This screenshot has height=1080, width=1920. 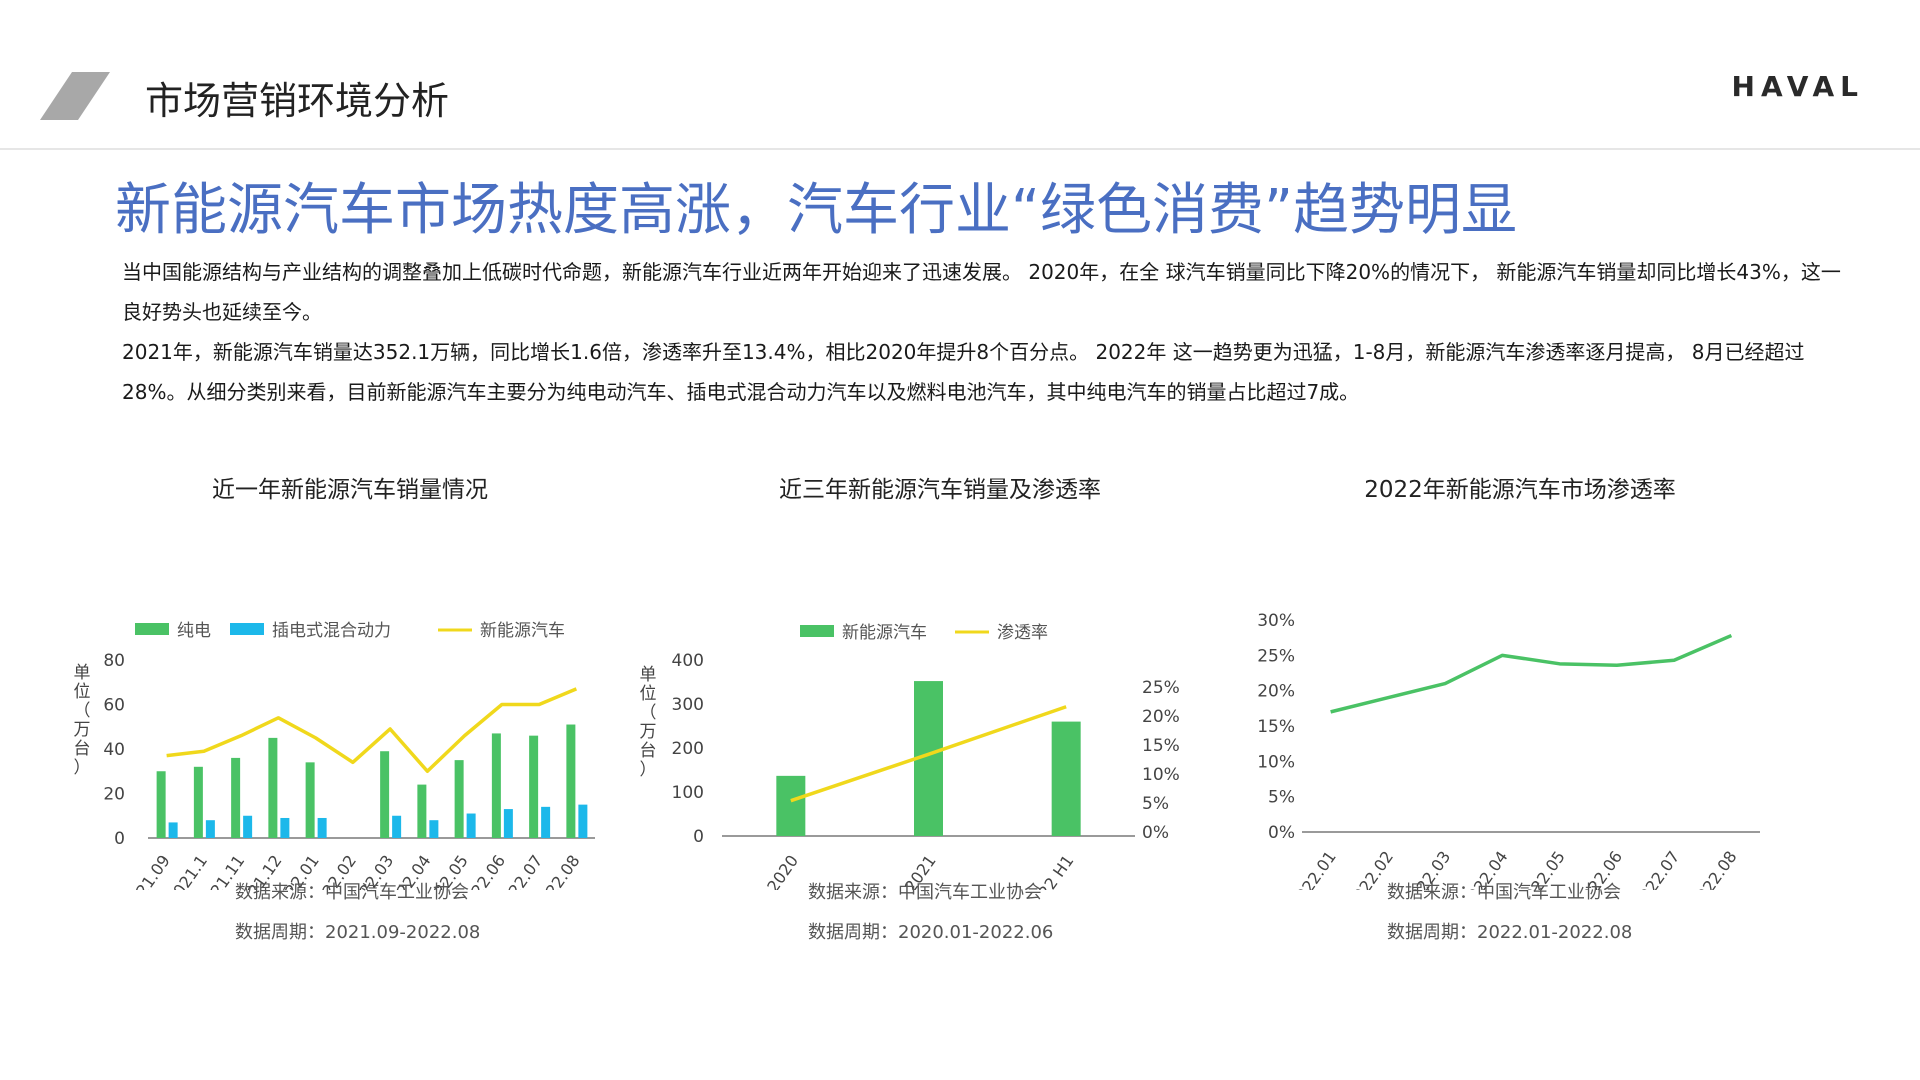 What do you see at coordinates (782, 870) in the screenshot?
I see `x-tick-label: 2020` at bounding box center [782, 870].